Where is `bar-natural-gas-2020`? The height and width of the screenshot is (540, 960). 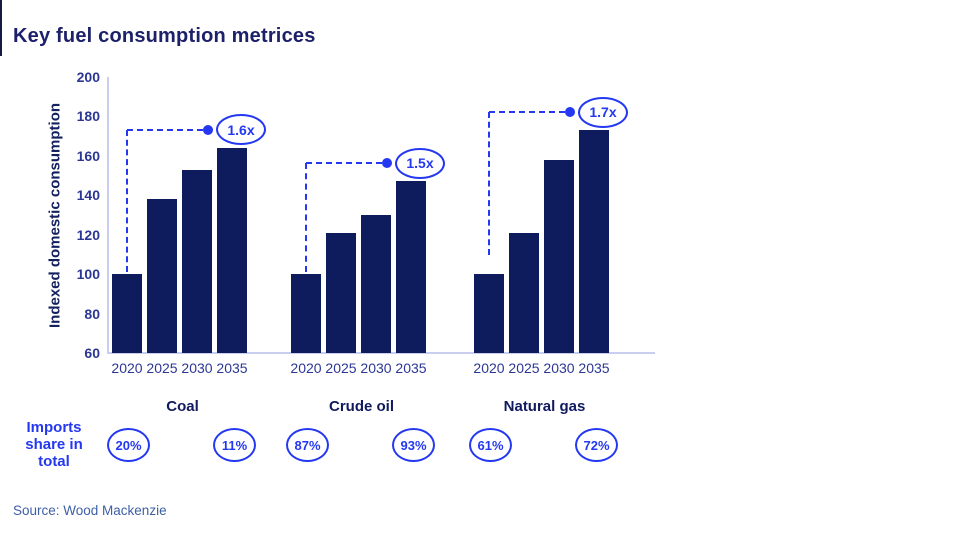
bar-natural-gas-2020 is located at coordinates (489, 313).